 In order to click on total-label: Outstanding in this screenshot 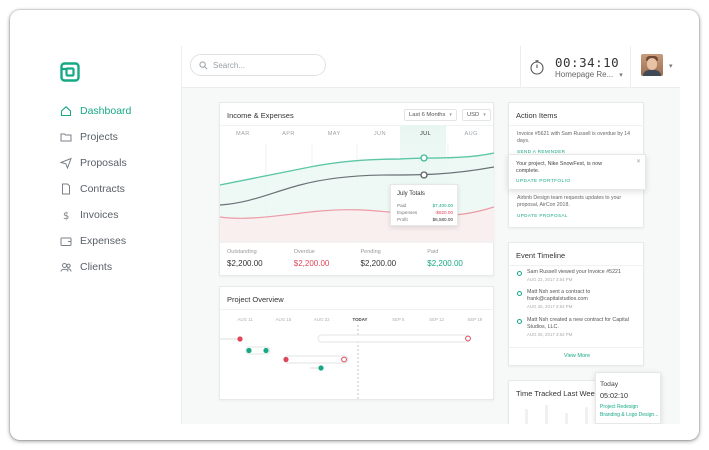, I will do `click(242, 252)`.